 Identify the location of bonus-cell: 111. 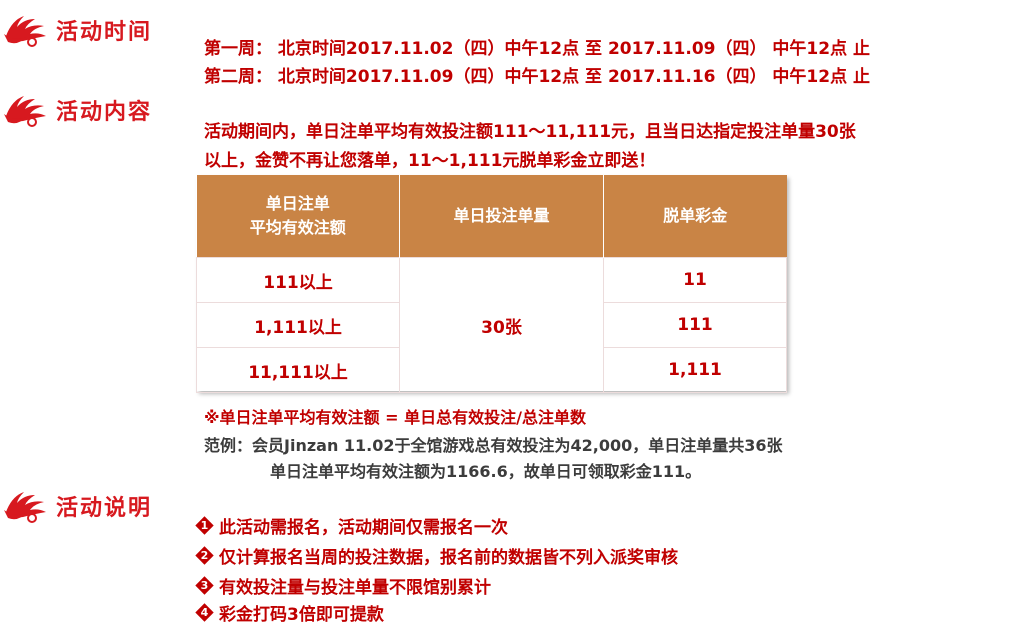
(695, 325).